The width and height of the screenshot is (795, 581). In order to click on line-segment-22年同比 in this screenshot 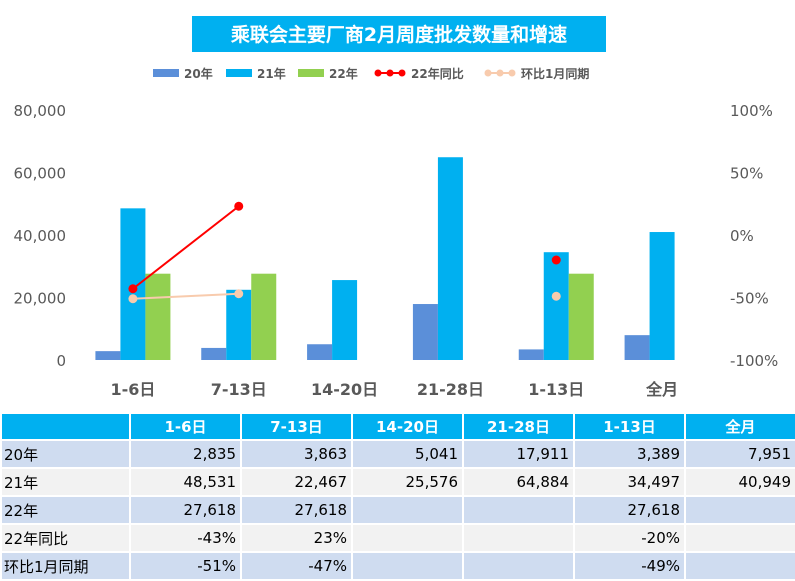, I will do `click(186, 247)`.